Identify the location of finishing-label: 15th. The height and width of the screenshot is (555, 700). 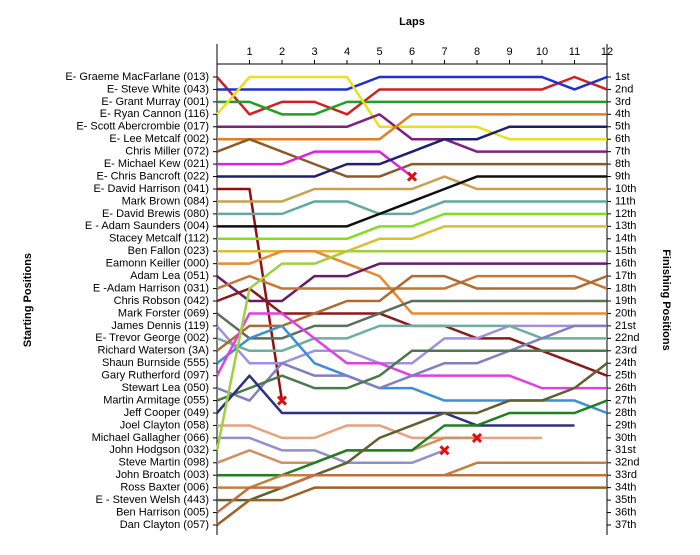
(625, 251).